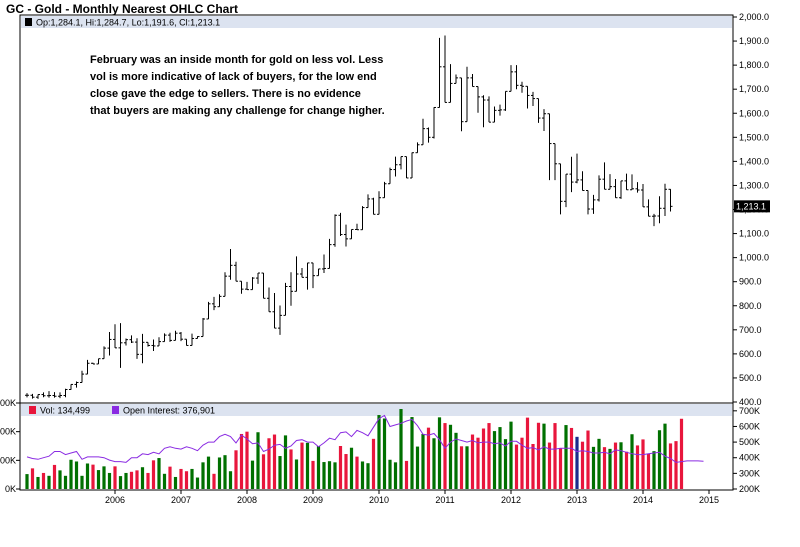 Image resolution: width=800 pixels, height=547 pixels. I want to click on oi-tick-label: 600K, so click(749, 426).